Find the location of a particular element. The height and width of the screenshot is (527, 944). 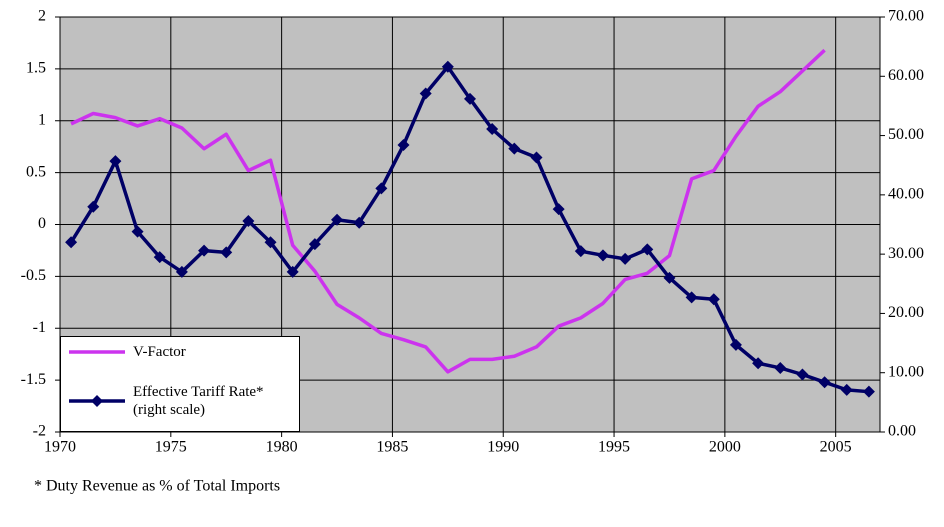

legend-entry: Effective Tariff Rate* (right scale) is located at coordinates (180, 401).